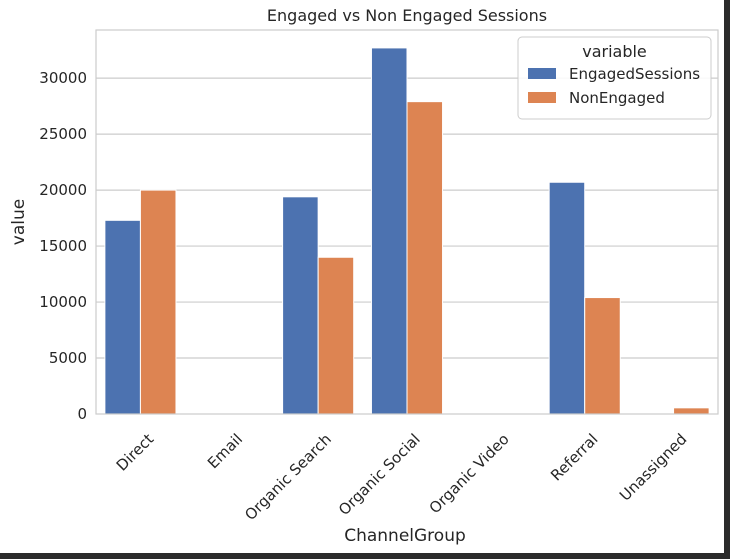 Image resolution: width=730 pixels, height=559 pixels. I want to click on bar-EngagedSessions-Organic-Social, so click(389, 231).